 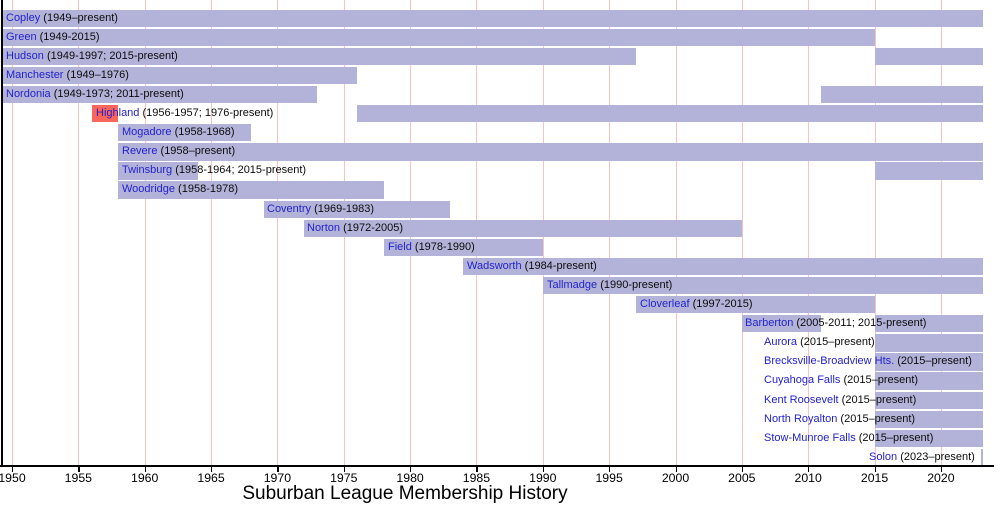 What do you see at coordinates (25, 55) in the screenshot?
I see `team-link: Hudson` at bounding box center [25, 55].